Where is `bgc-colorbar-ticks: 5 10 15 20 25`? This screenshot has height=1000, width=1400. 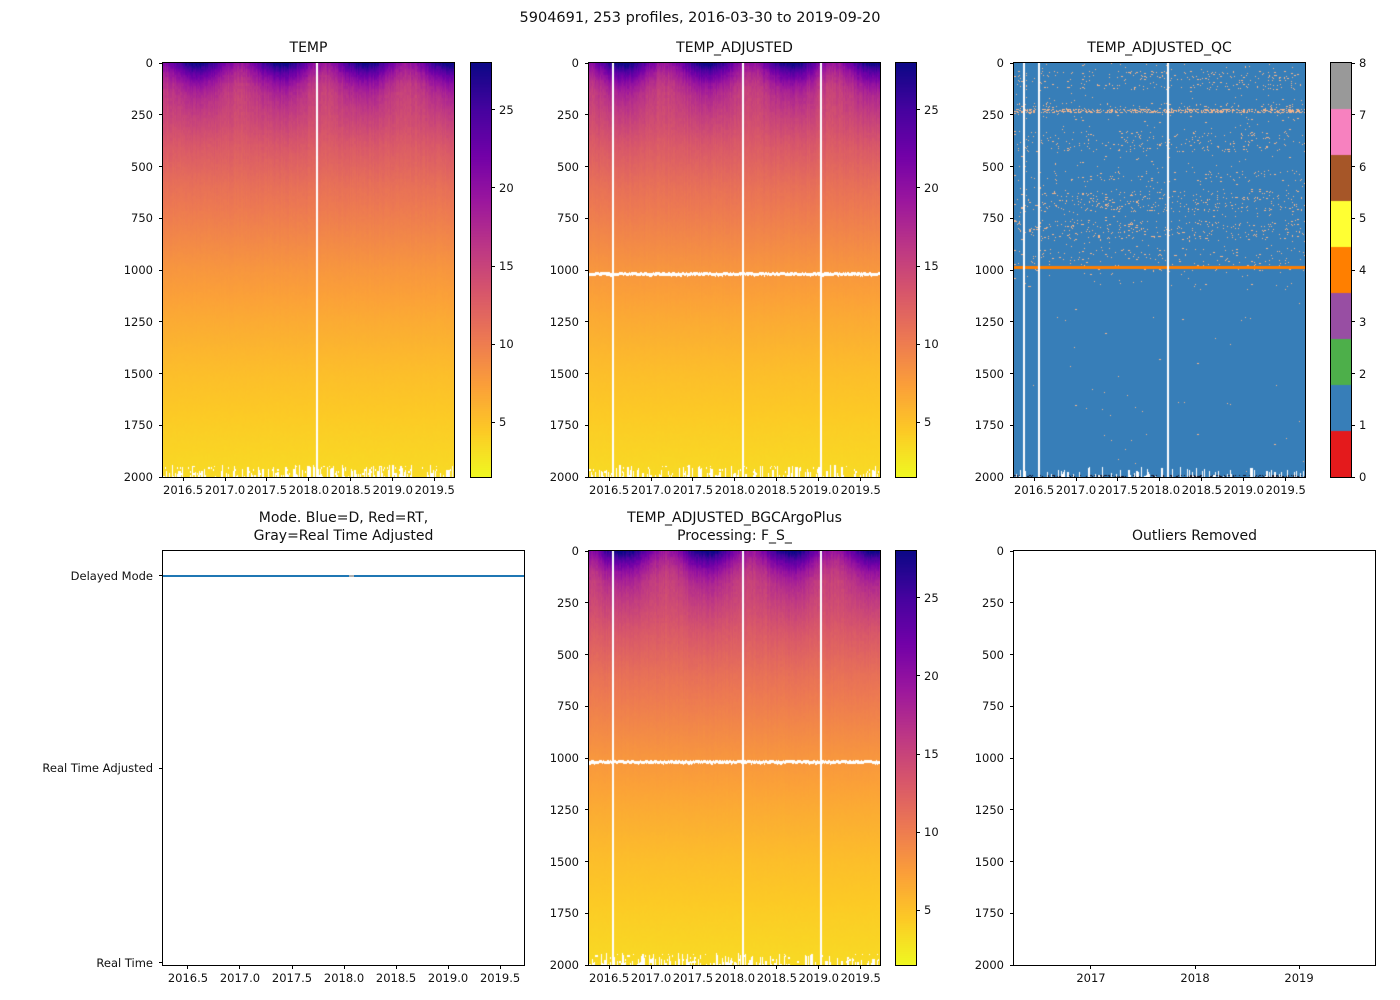
bgc-colorbar-ticks: 5 10 15 20 25 is located at coordinates (933, 758).